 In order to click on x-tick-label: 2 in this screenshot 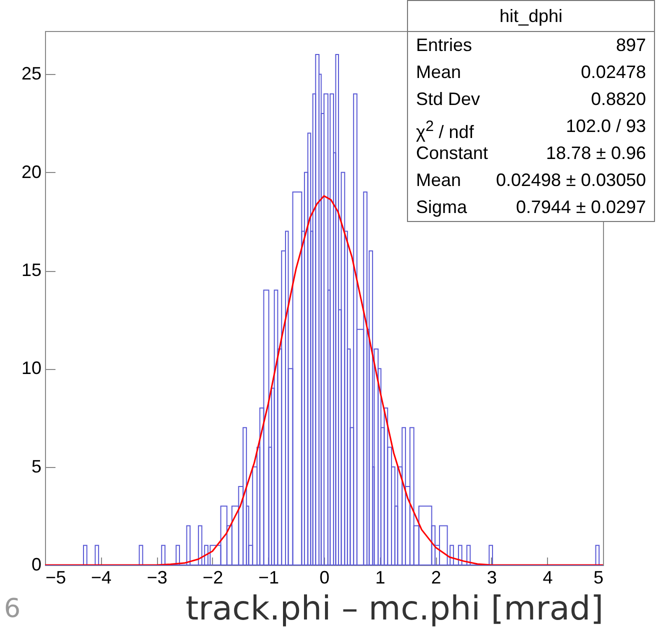, I will do `click(436, 578)`.